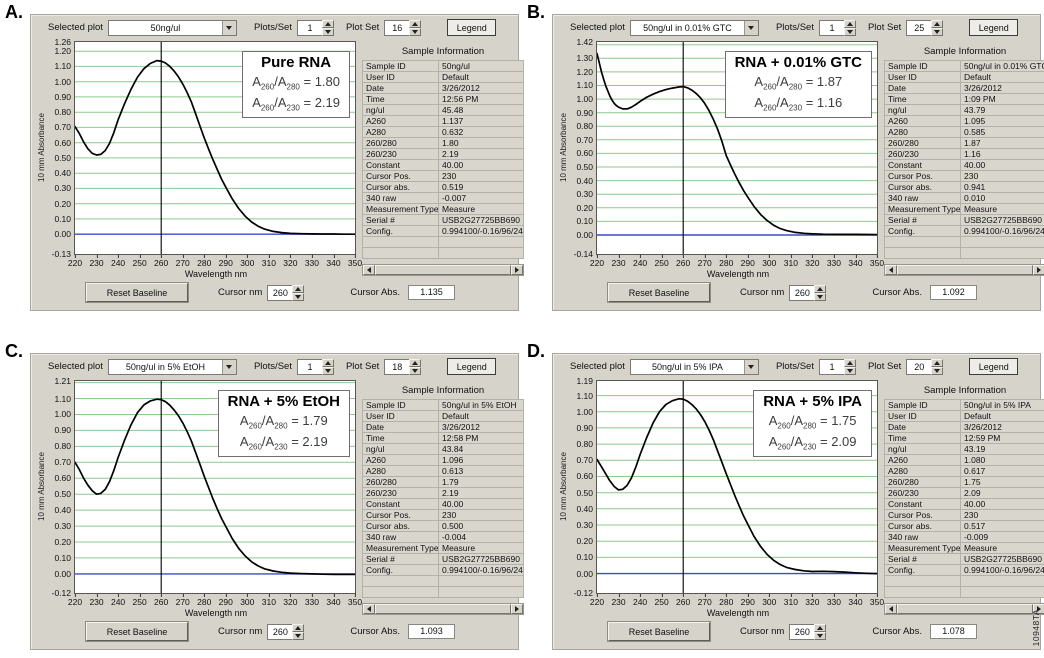  I want to click on y-tick-label: 0.90, so click(62, 96).